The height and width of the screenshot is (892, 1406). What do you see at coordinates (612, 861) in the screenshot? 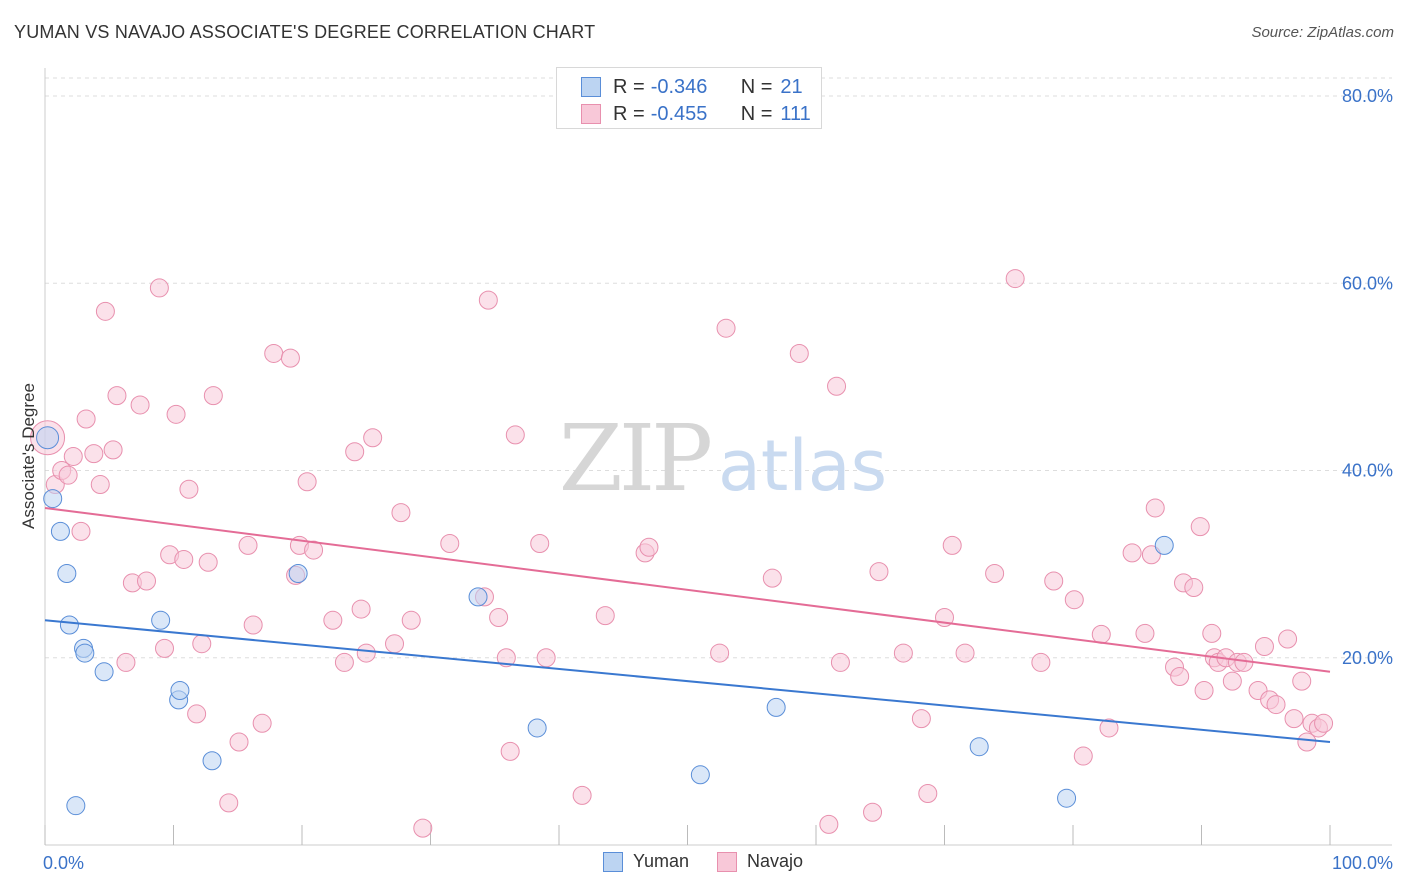
I see `yuman-swatch` at bounding box center [612, 861].